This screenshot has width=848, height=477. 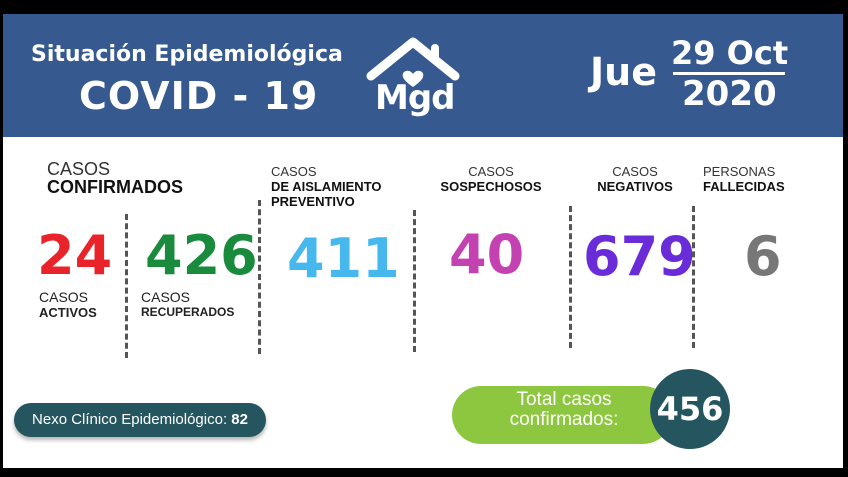 What do you see at coordinates (415, 98) in the screenshot?
I see `logo-text: Mgd` at bounding box center [415, 98].